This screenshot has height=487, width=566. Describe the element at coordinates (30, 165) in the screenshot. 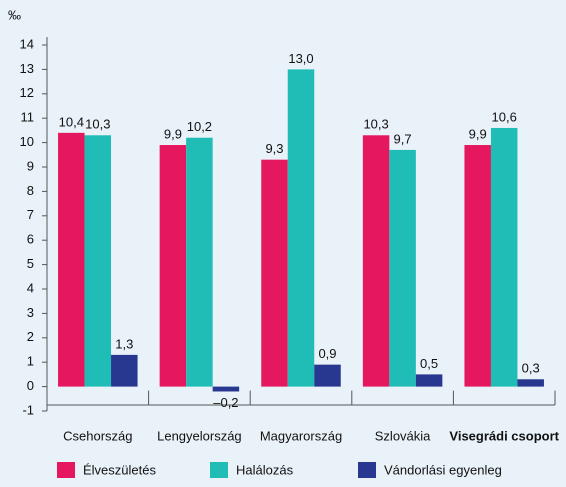

I see `y-tick-label: 9` at that location.